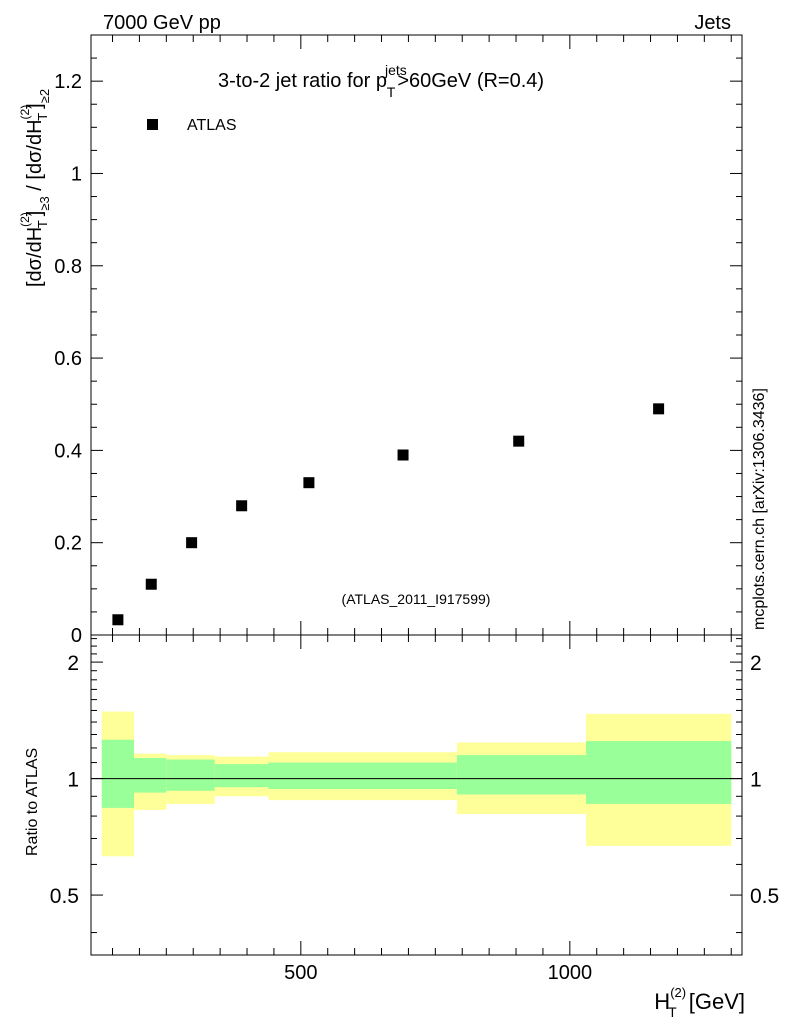 The width and height of the screenshot is (786, 1024). What do you see at coordinates (395, 70) in the screenshot?
I see `title-sup: jets` at bounding box center [395, 70].